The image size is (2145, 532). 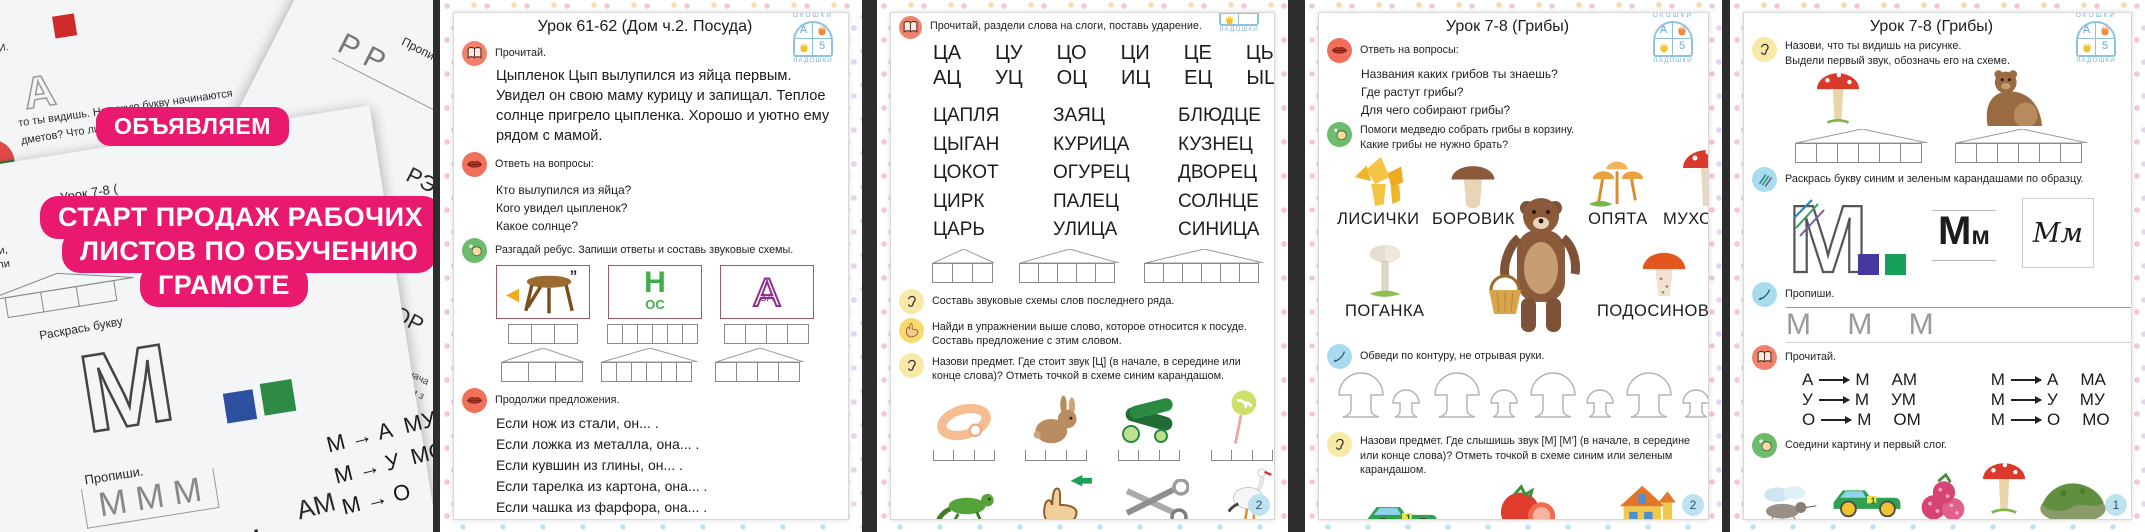 What do you see at coordinates (2096, 60) in the screenshot?
I see `logo-bottom-text: ЛАДОШКИ` at bounding box center [2096, 60].